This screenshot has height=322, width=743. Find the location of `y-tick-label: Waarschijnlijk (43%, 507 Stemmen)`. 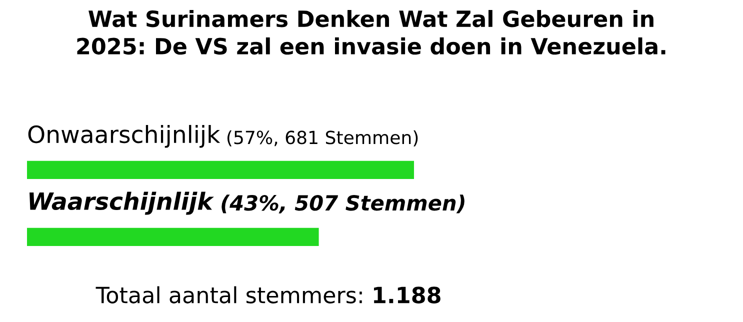

y-tick-label: Waarschijnlijk (43%, 507 Stemmen) is located at coordinates (247, 203).